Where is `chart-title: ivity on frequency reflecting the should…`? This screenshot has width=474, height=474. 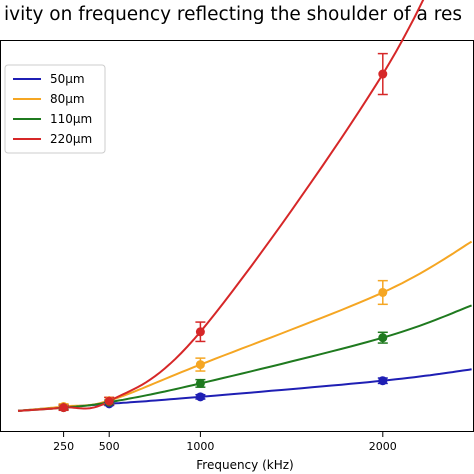
chart-title: ivity on frequency reflecting the should… is located at coordinates (233, 14).